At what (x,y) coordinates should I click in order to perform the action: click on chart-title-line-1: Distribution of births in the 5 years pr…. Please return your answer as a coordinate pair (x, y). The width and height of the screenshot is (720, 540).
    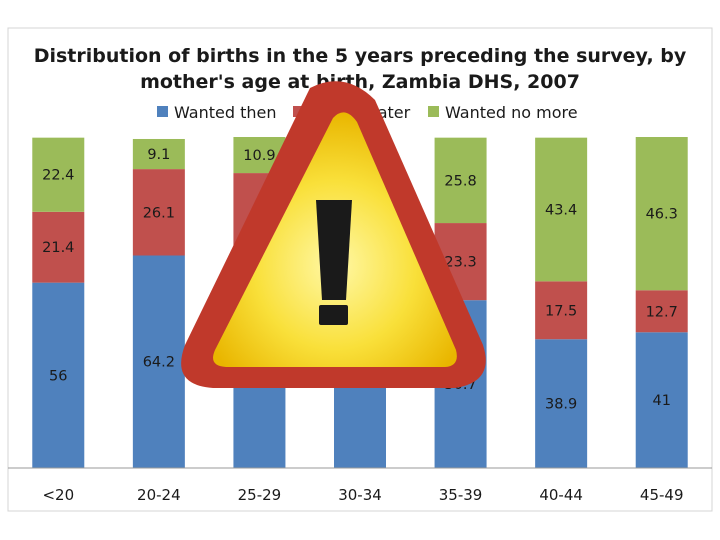
    Looking at the image, I should click on (360, 56).